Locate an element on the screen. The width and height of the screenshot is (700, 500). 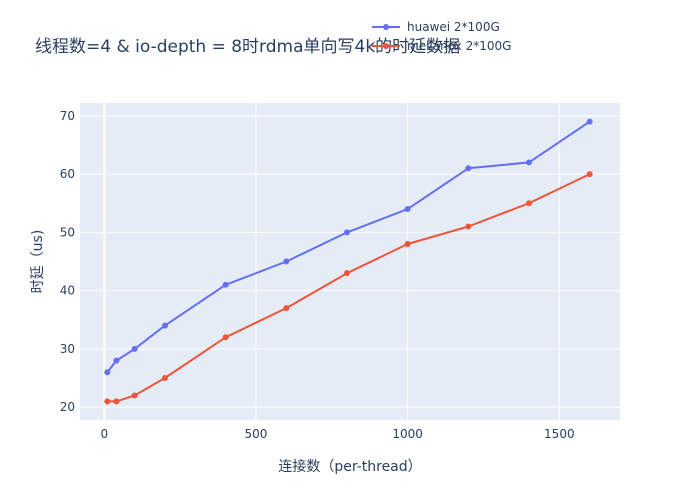
y-tick-label: 60 is located at coordinates (67, 174).